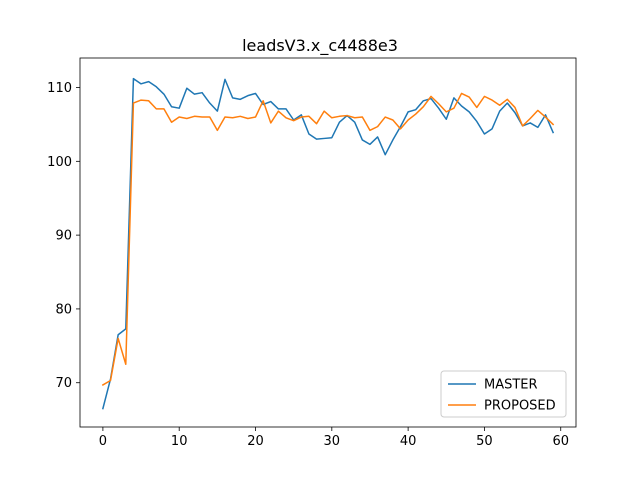 The image size is (640, 480). Describe the element at coordinates (59, 88) in the screenshot. I see `y-tick-label: 110` at that location.